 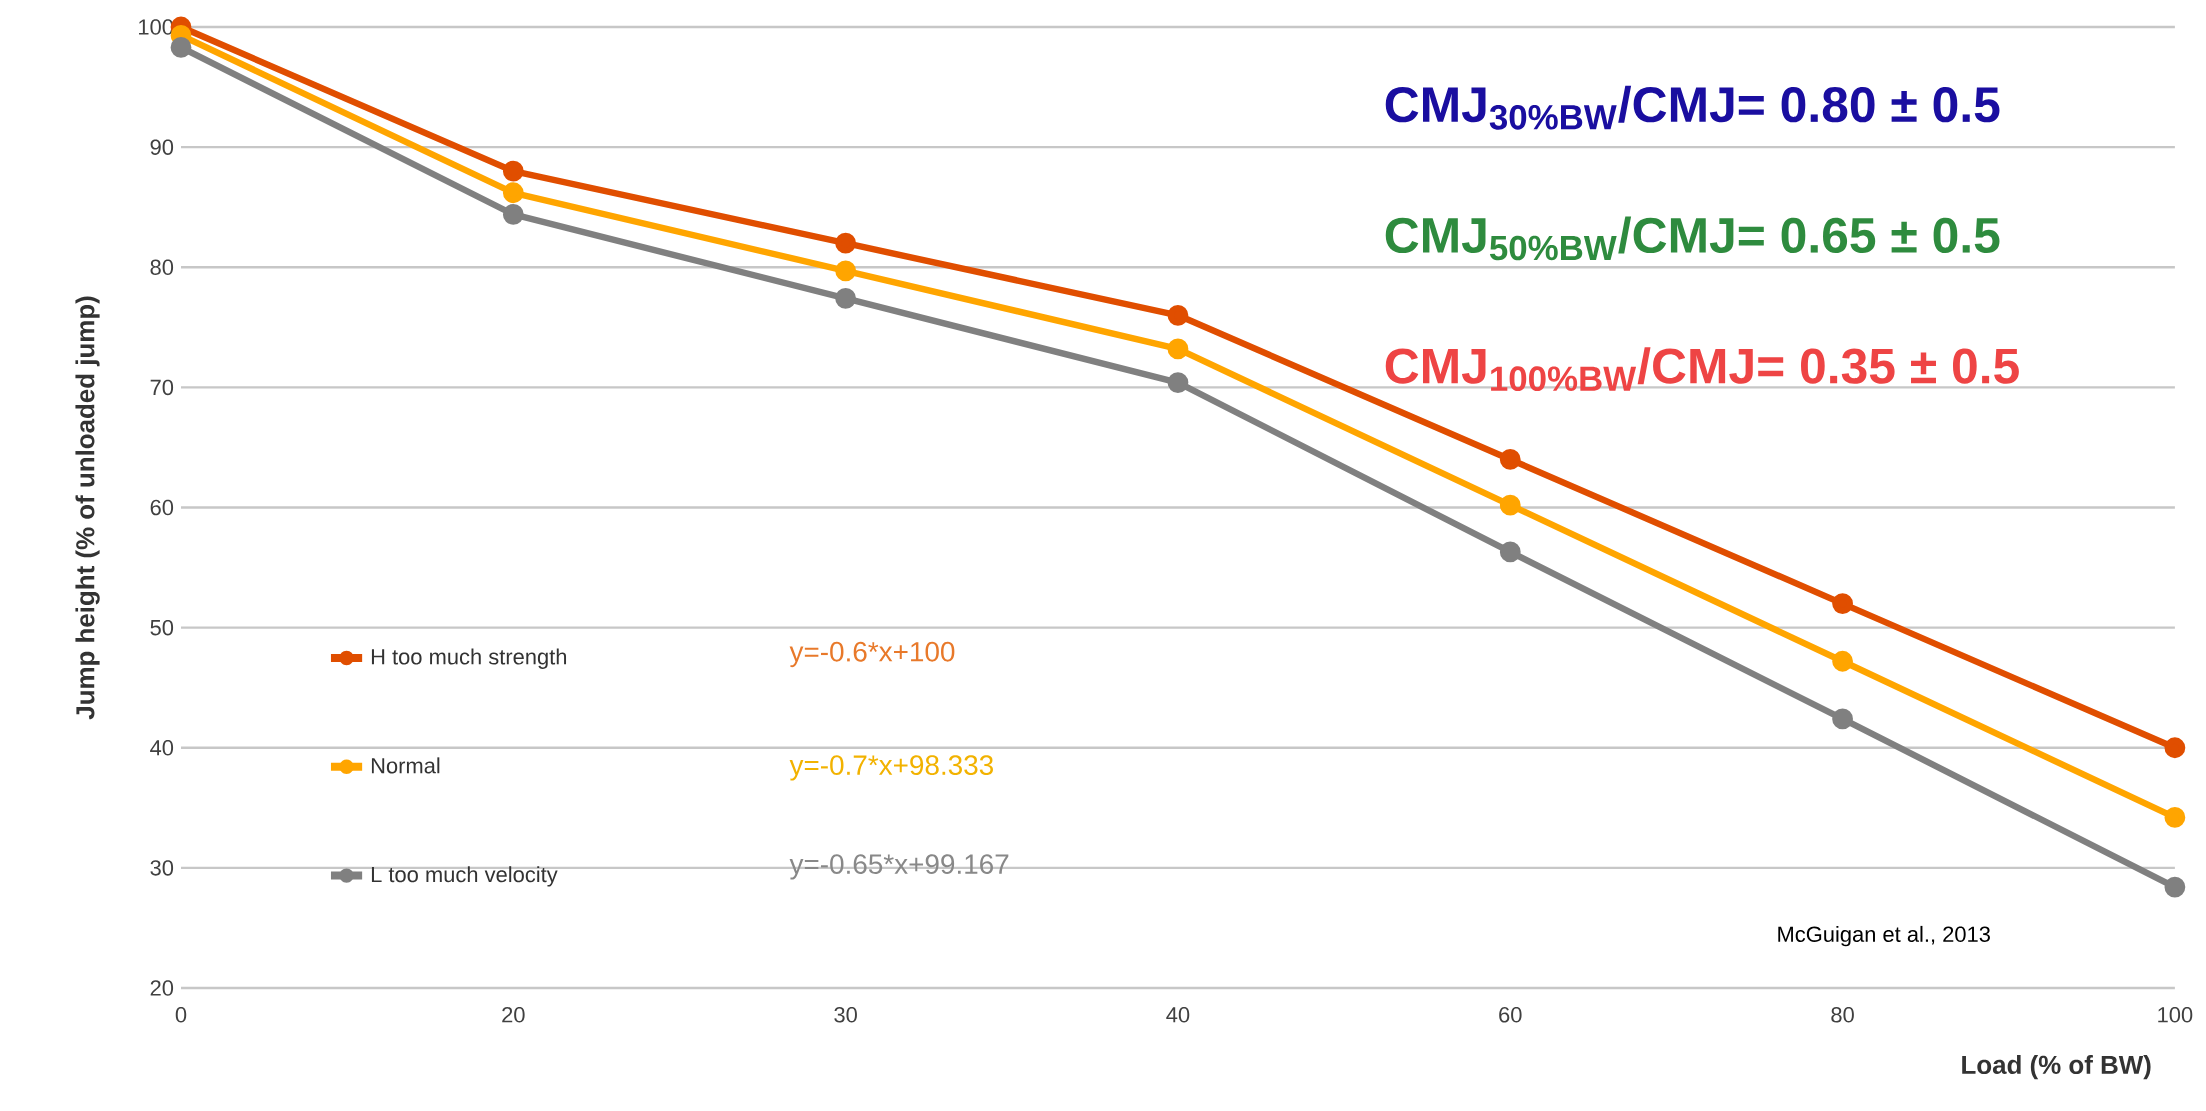 What do you see at coordinates (162, 868) in the screenshot?
I see `y-tick-label: 30` at bounding box center [162, 868].